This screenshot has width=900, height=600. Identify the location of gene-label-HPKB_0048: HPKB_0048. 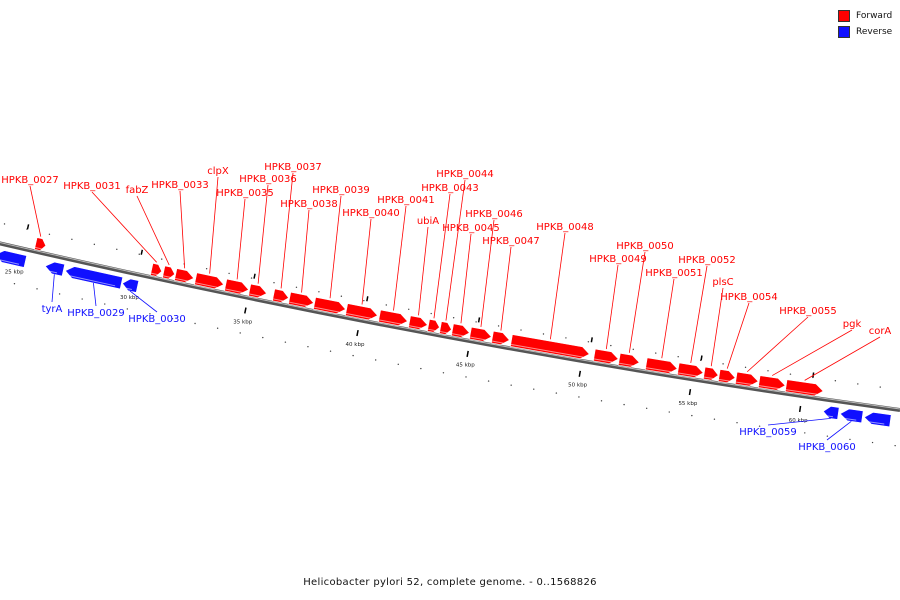
(564, 227).